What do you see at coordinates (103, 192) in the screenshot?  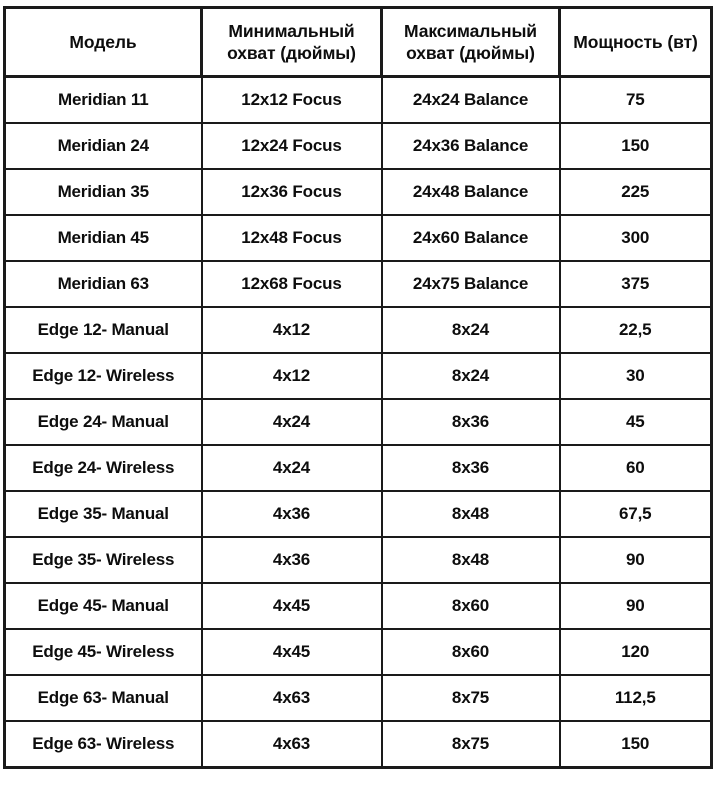 I see `cell-model: Meridian 35` at bounding box center [103, 192].